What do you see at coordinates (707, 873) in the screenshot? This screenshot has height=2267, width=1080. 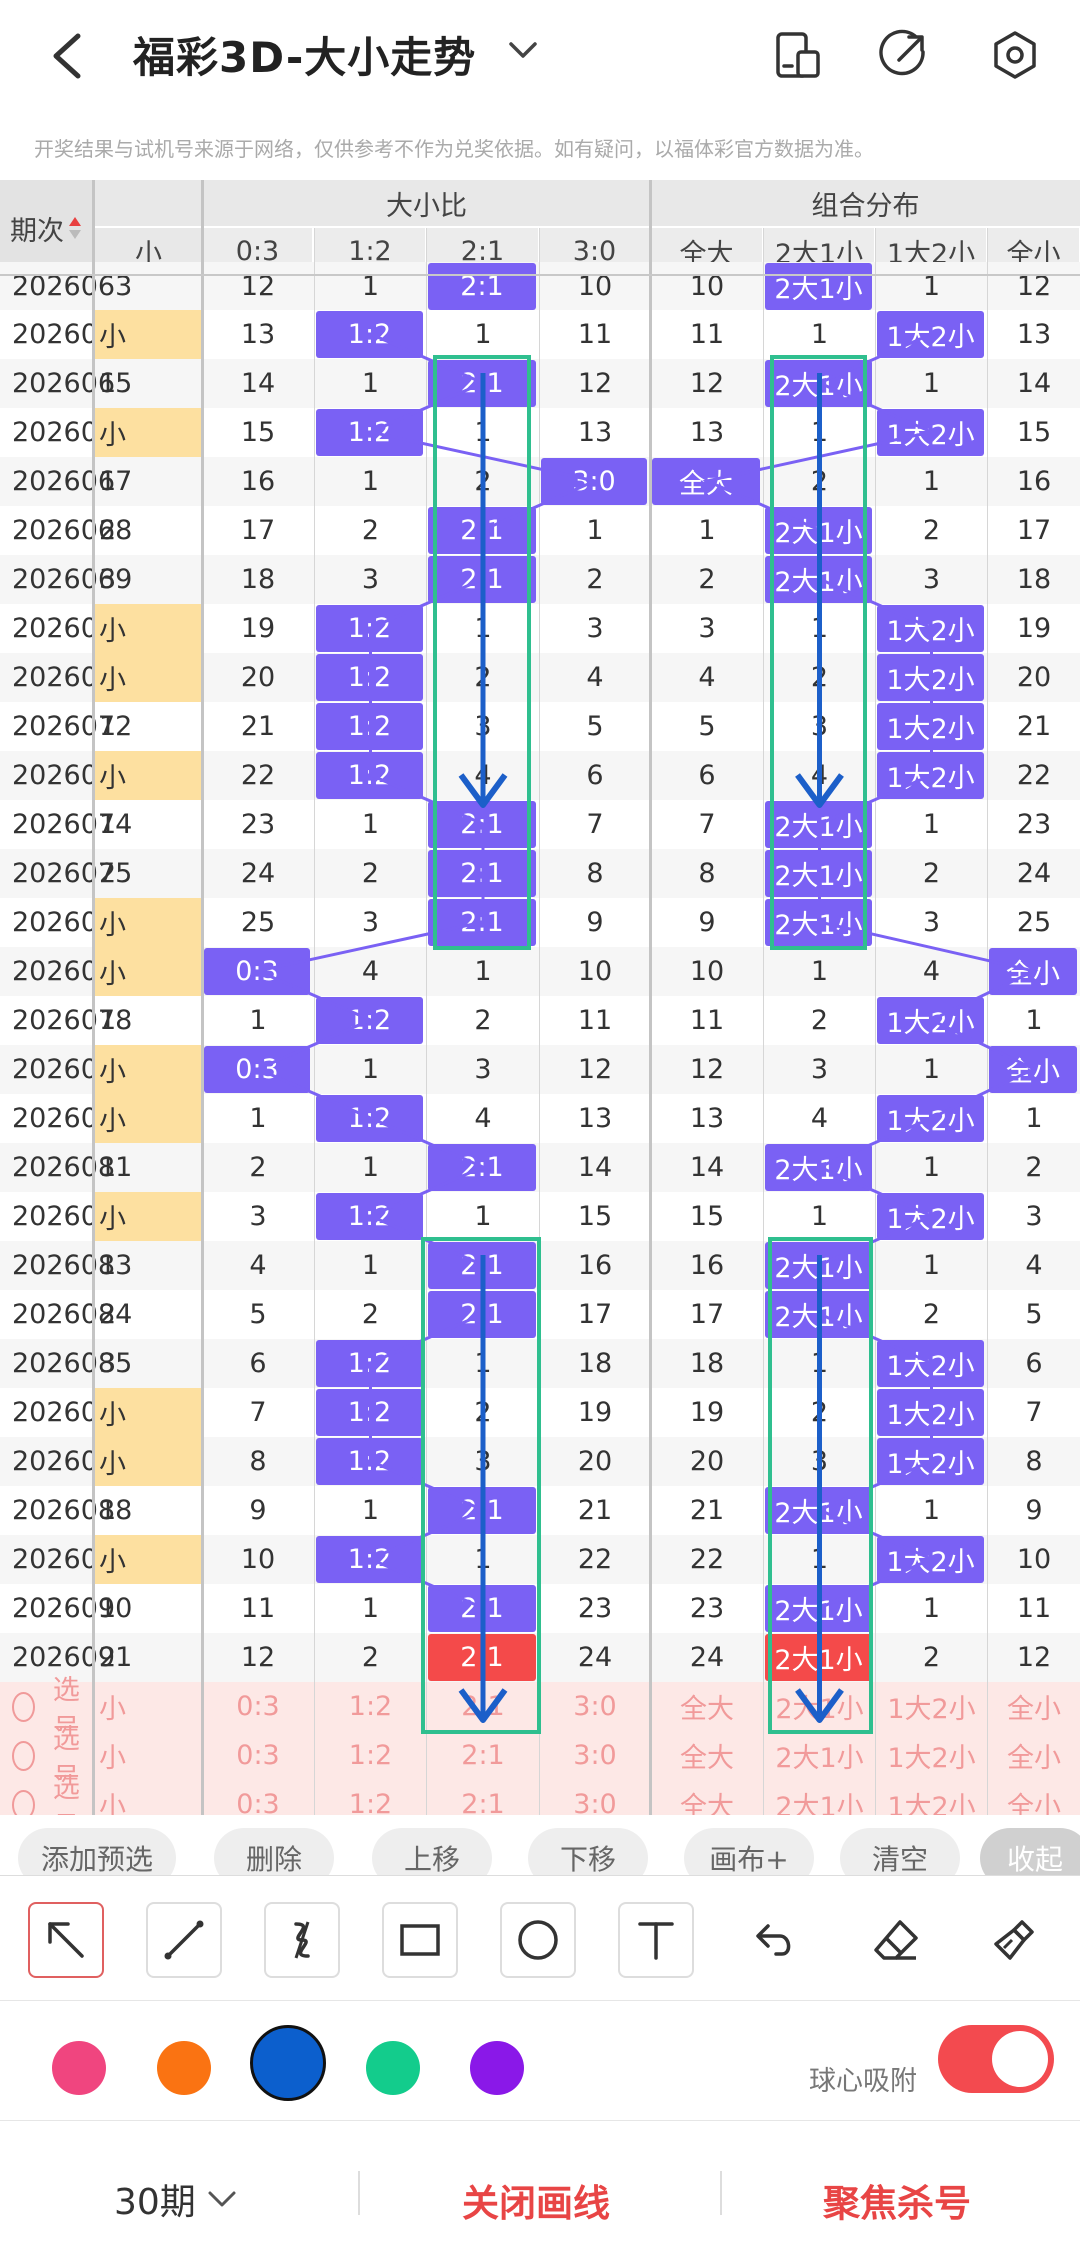 I see `value-cell: 8` at bounding box center [707, 873].